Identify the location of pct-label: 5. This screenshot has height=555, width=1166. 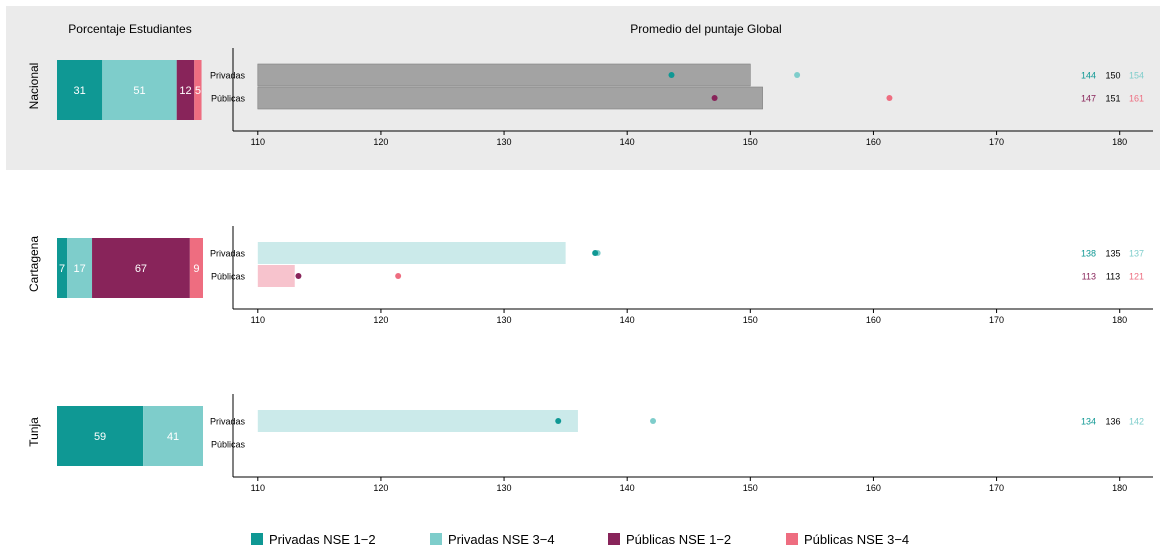
(198, 91).